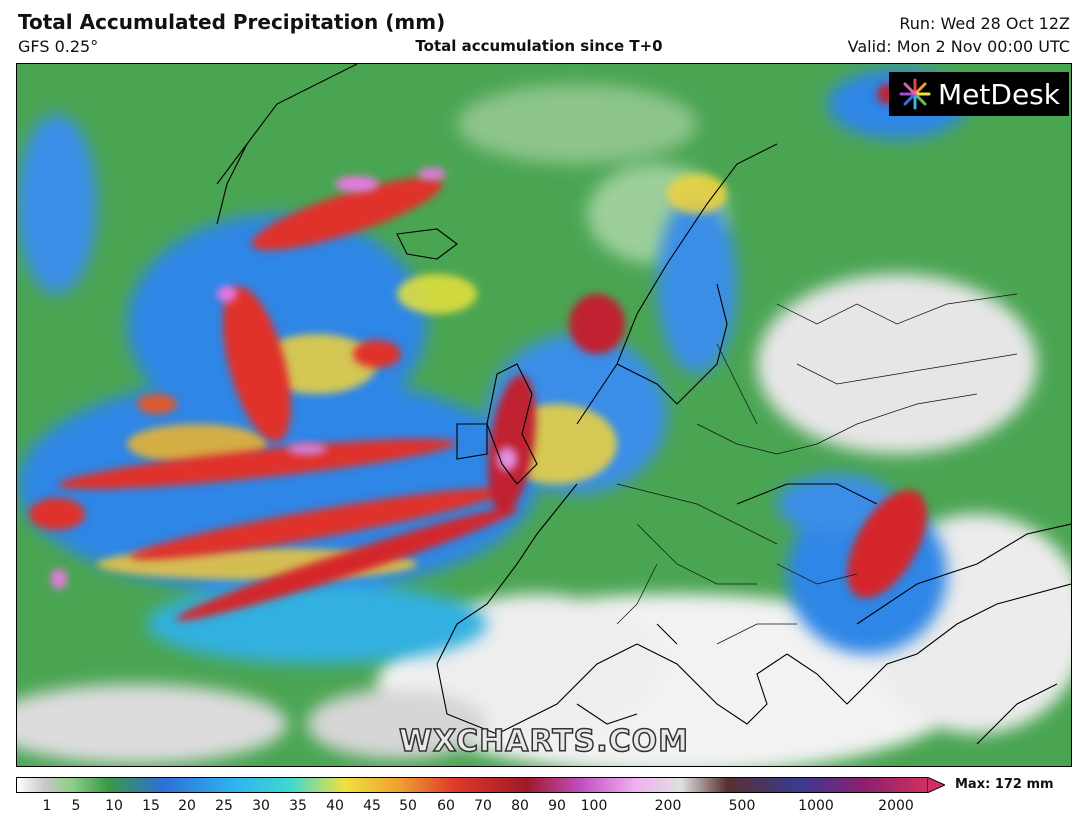  Describe the element at coordinates (446, 806) in the screenshot. I see `tick-label: 60` at that location.